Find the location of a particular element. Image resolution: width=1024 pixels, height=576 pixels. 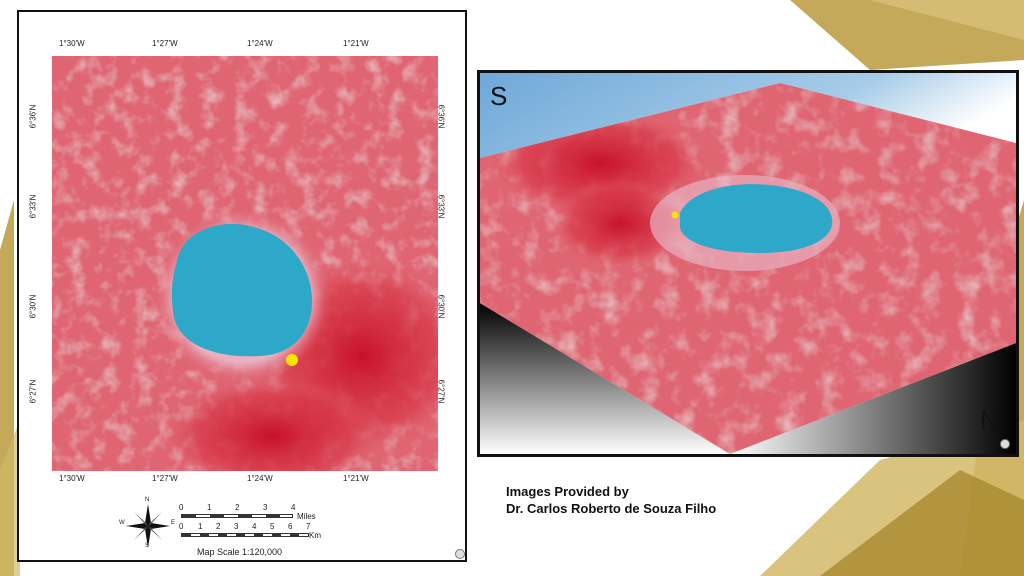

km-tick: 3 is located at coordinates (236, 526).